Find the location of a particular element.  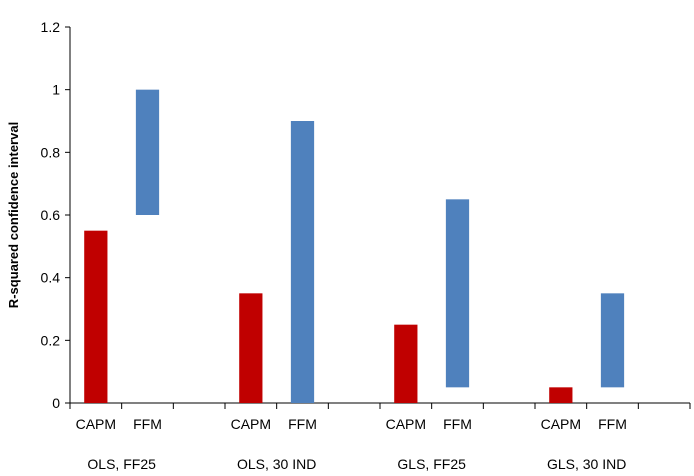

y-tick-label: 1.2 is located at coordinates (51, 27).